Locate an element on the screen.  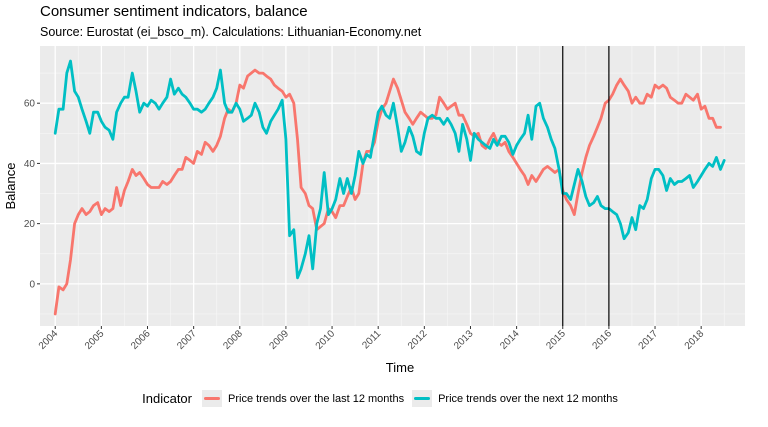
y-axis-title: Balance is located at coordinates (10, 186).